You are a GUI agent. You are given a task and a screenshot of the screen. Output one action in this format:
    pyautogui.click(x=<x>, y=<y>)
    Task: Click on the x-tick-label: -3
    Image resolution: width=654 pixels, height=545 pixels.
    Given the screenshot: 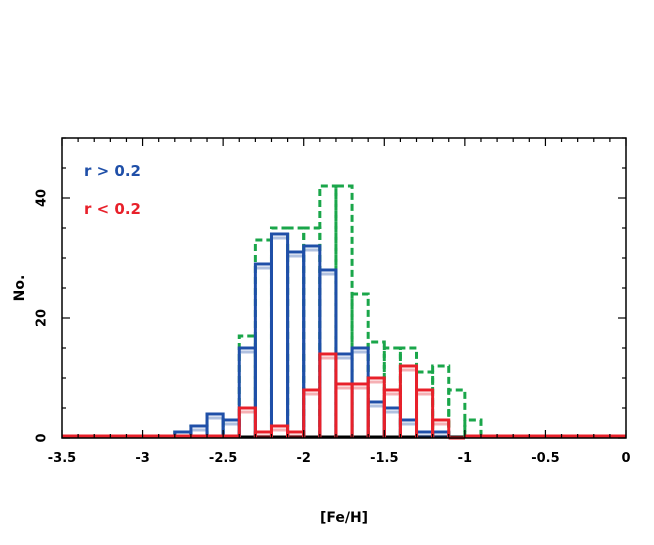 What is the action you would take?
    pyautogui.click(x=142, y=458)
    